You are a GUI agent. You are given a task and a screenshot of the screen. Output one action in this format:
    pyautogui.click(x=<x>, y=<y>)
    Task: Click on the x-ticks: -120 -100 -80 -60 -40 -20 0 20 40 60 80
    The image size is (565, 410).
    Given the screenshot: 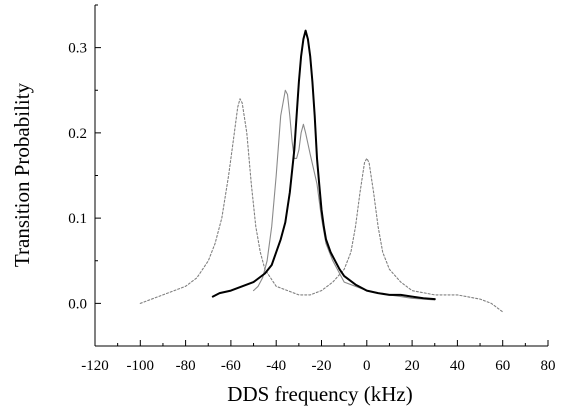 What is the action you would take?
    pyautogui.click(x=318, y=357)
    